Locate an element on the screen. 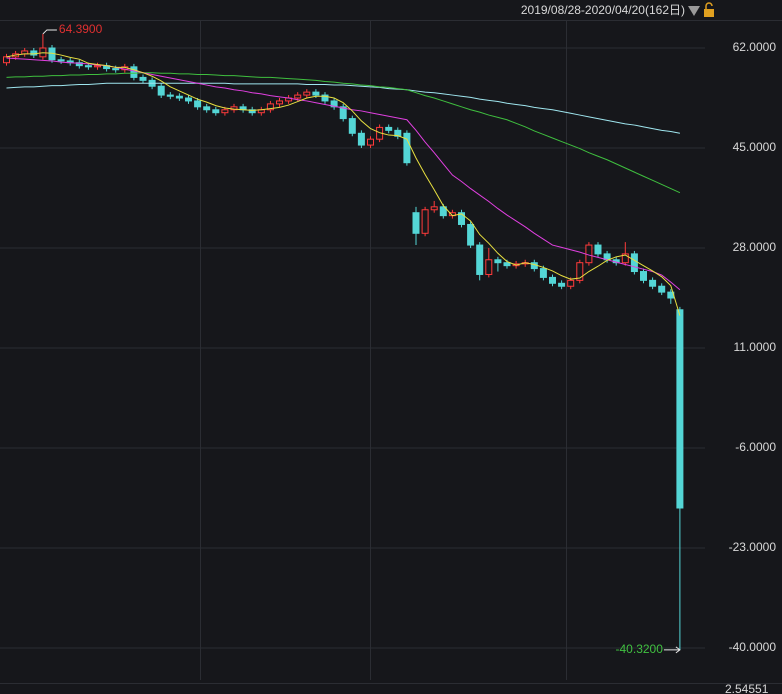  lock-icon is located at coordinates (709, 9).